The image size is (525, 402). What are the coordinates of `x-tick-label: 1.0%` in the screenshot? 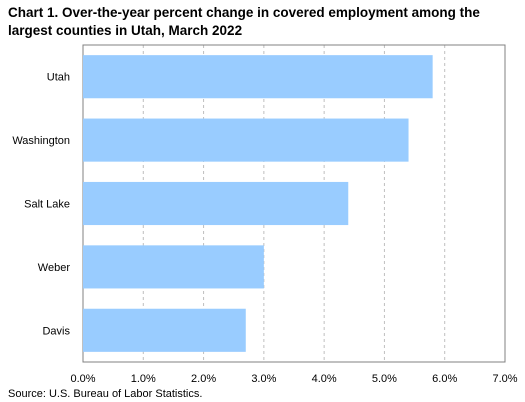 It's located at (143, 379).